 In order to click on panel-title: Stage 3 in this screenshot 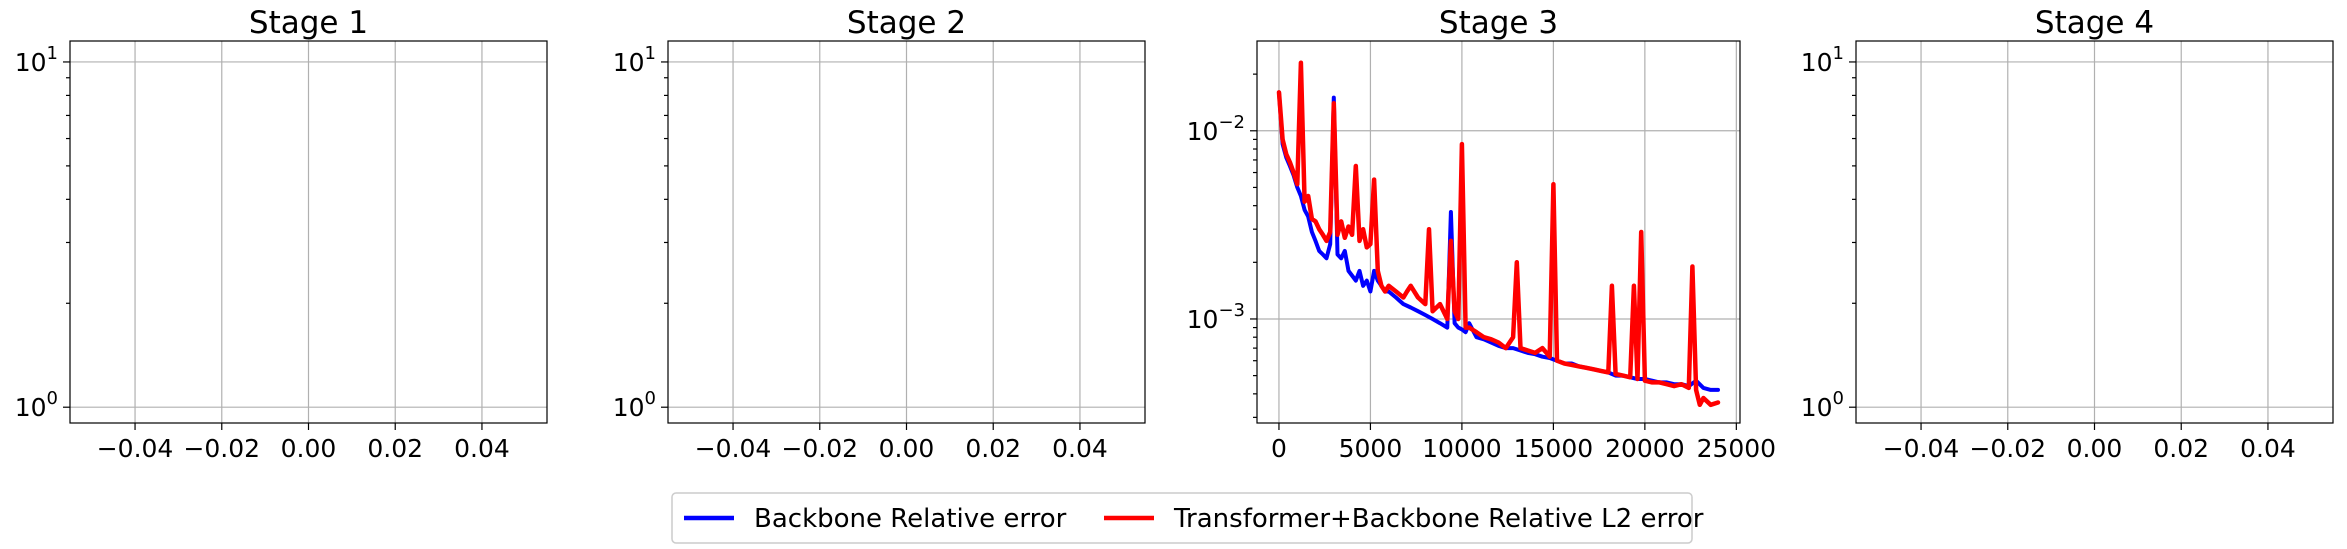, I will do `click(1498, 23)`.